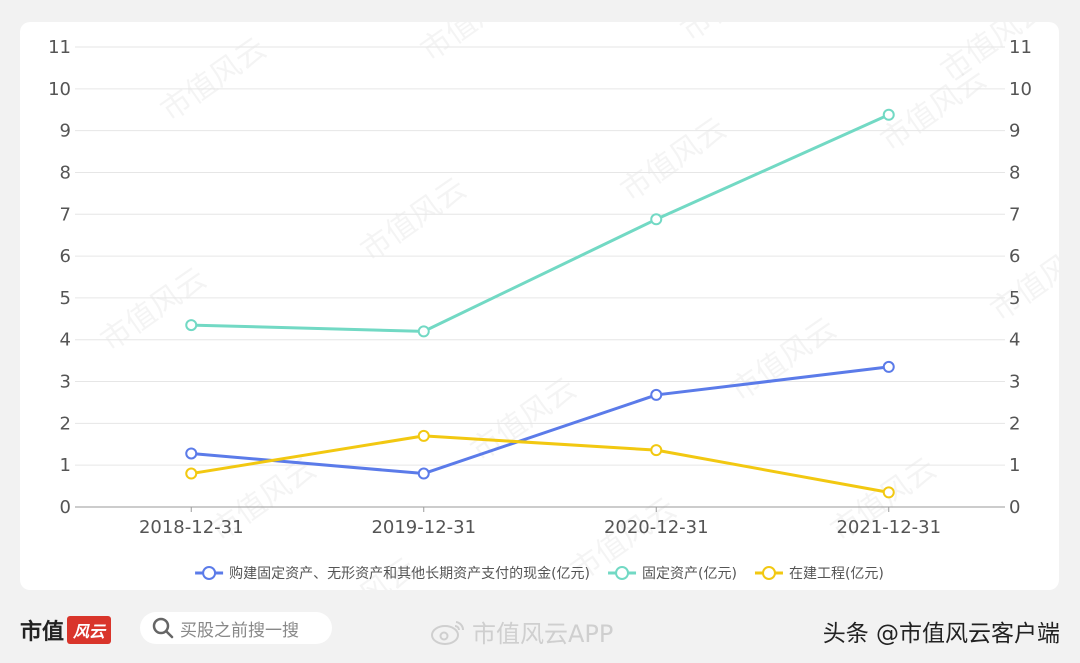 The width and height of the screenshot is (1080, 663). I want to click on legend-item-2: 在建工程(亿元), so click(819, 574).